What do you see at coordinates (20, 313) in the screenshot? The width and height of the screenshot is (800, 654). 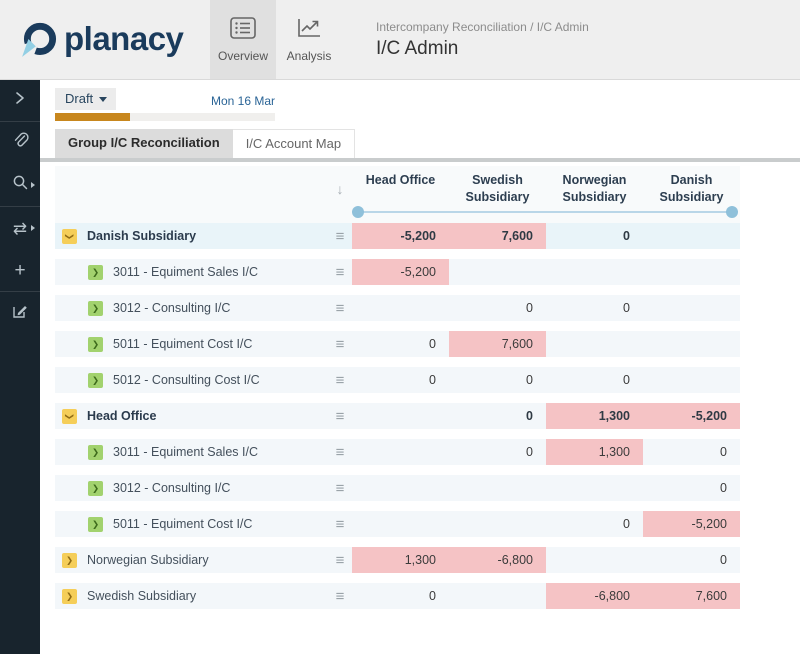 I see `sidebar-item-edit` at bounding box center [20, 313].